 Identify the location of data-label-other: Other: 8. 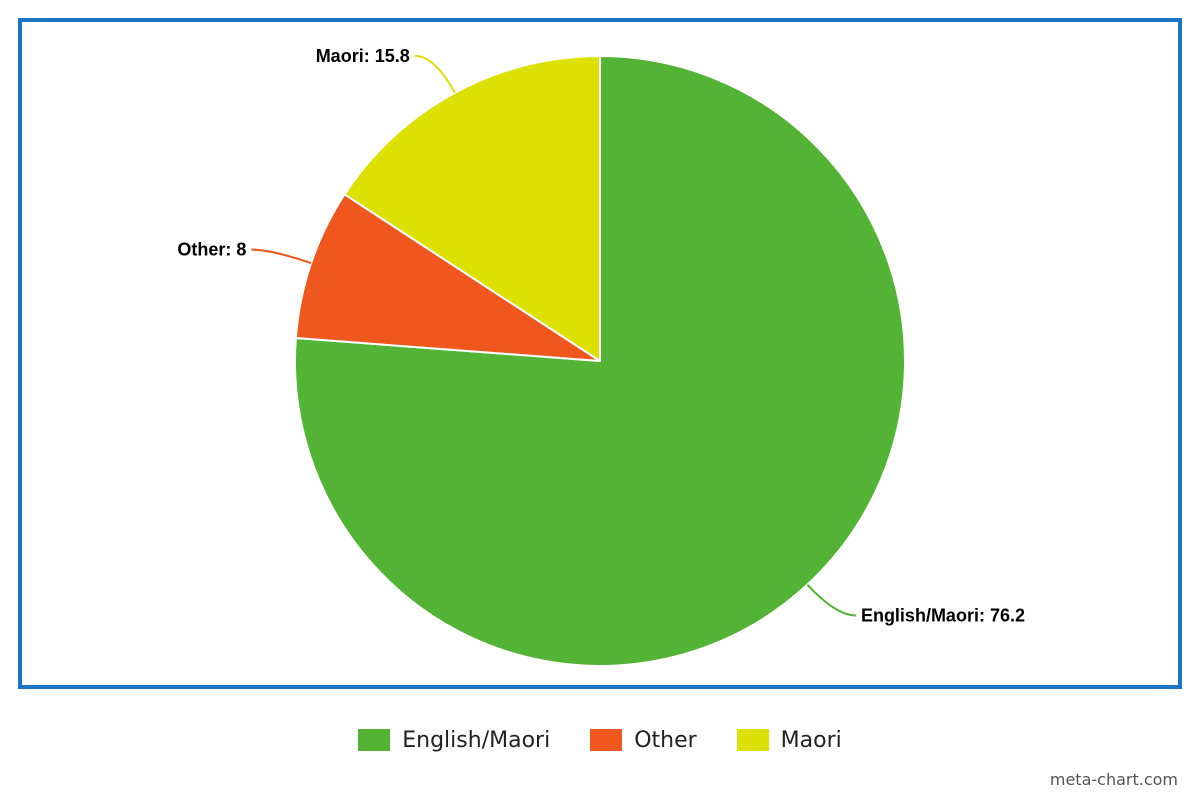
(211, 250).